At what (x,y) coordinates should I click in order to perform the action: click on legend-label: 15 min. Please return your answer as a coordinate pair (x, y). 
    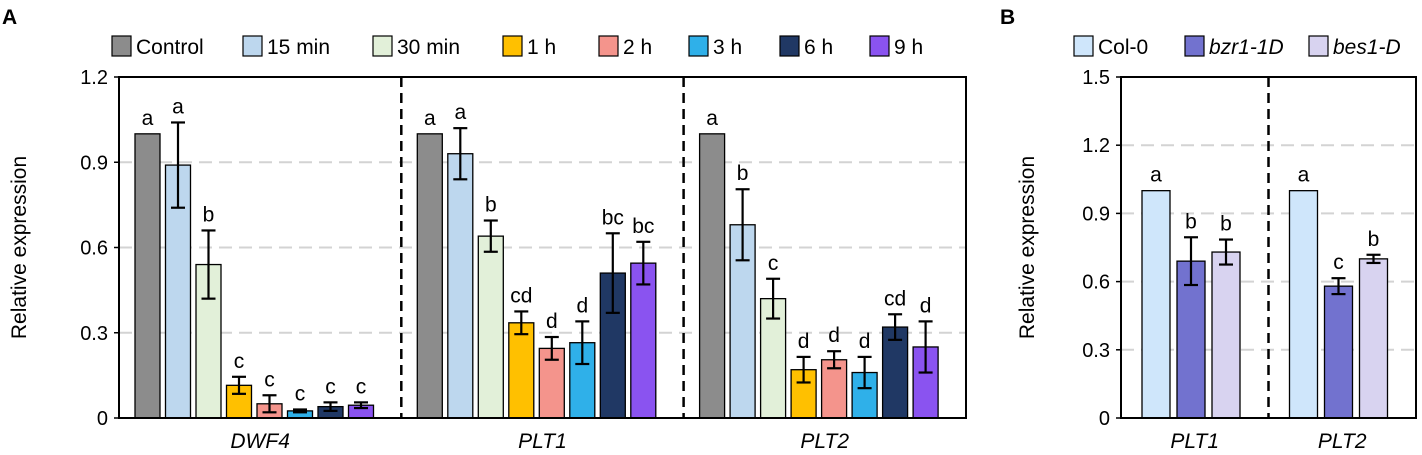
    Looking at the image, I should click on (298, 47).